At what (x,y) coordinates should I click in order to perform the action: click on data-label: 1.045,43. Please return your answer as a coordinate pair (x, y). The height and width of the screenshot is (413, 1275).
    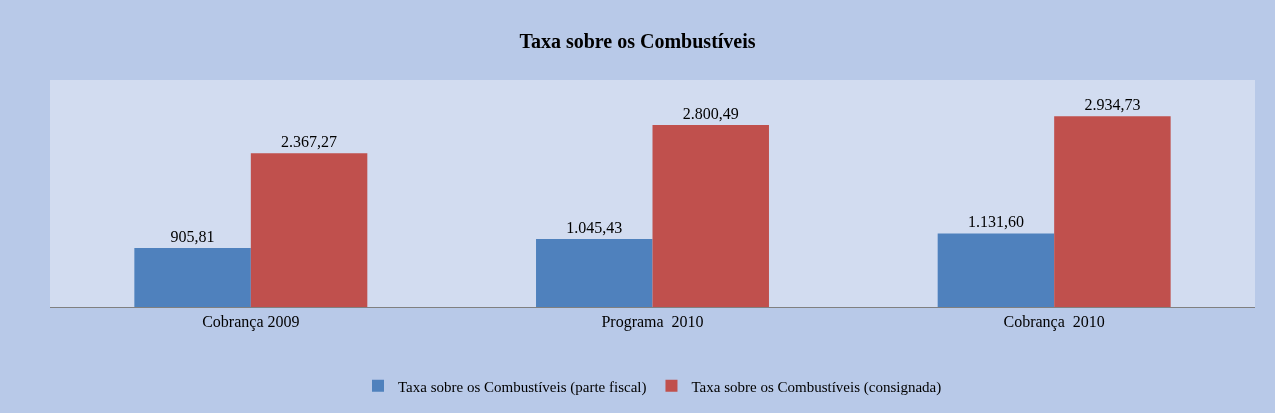
    Looking at the image, I should click on (594, 228).